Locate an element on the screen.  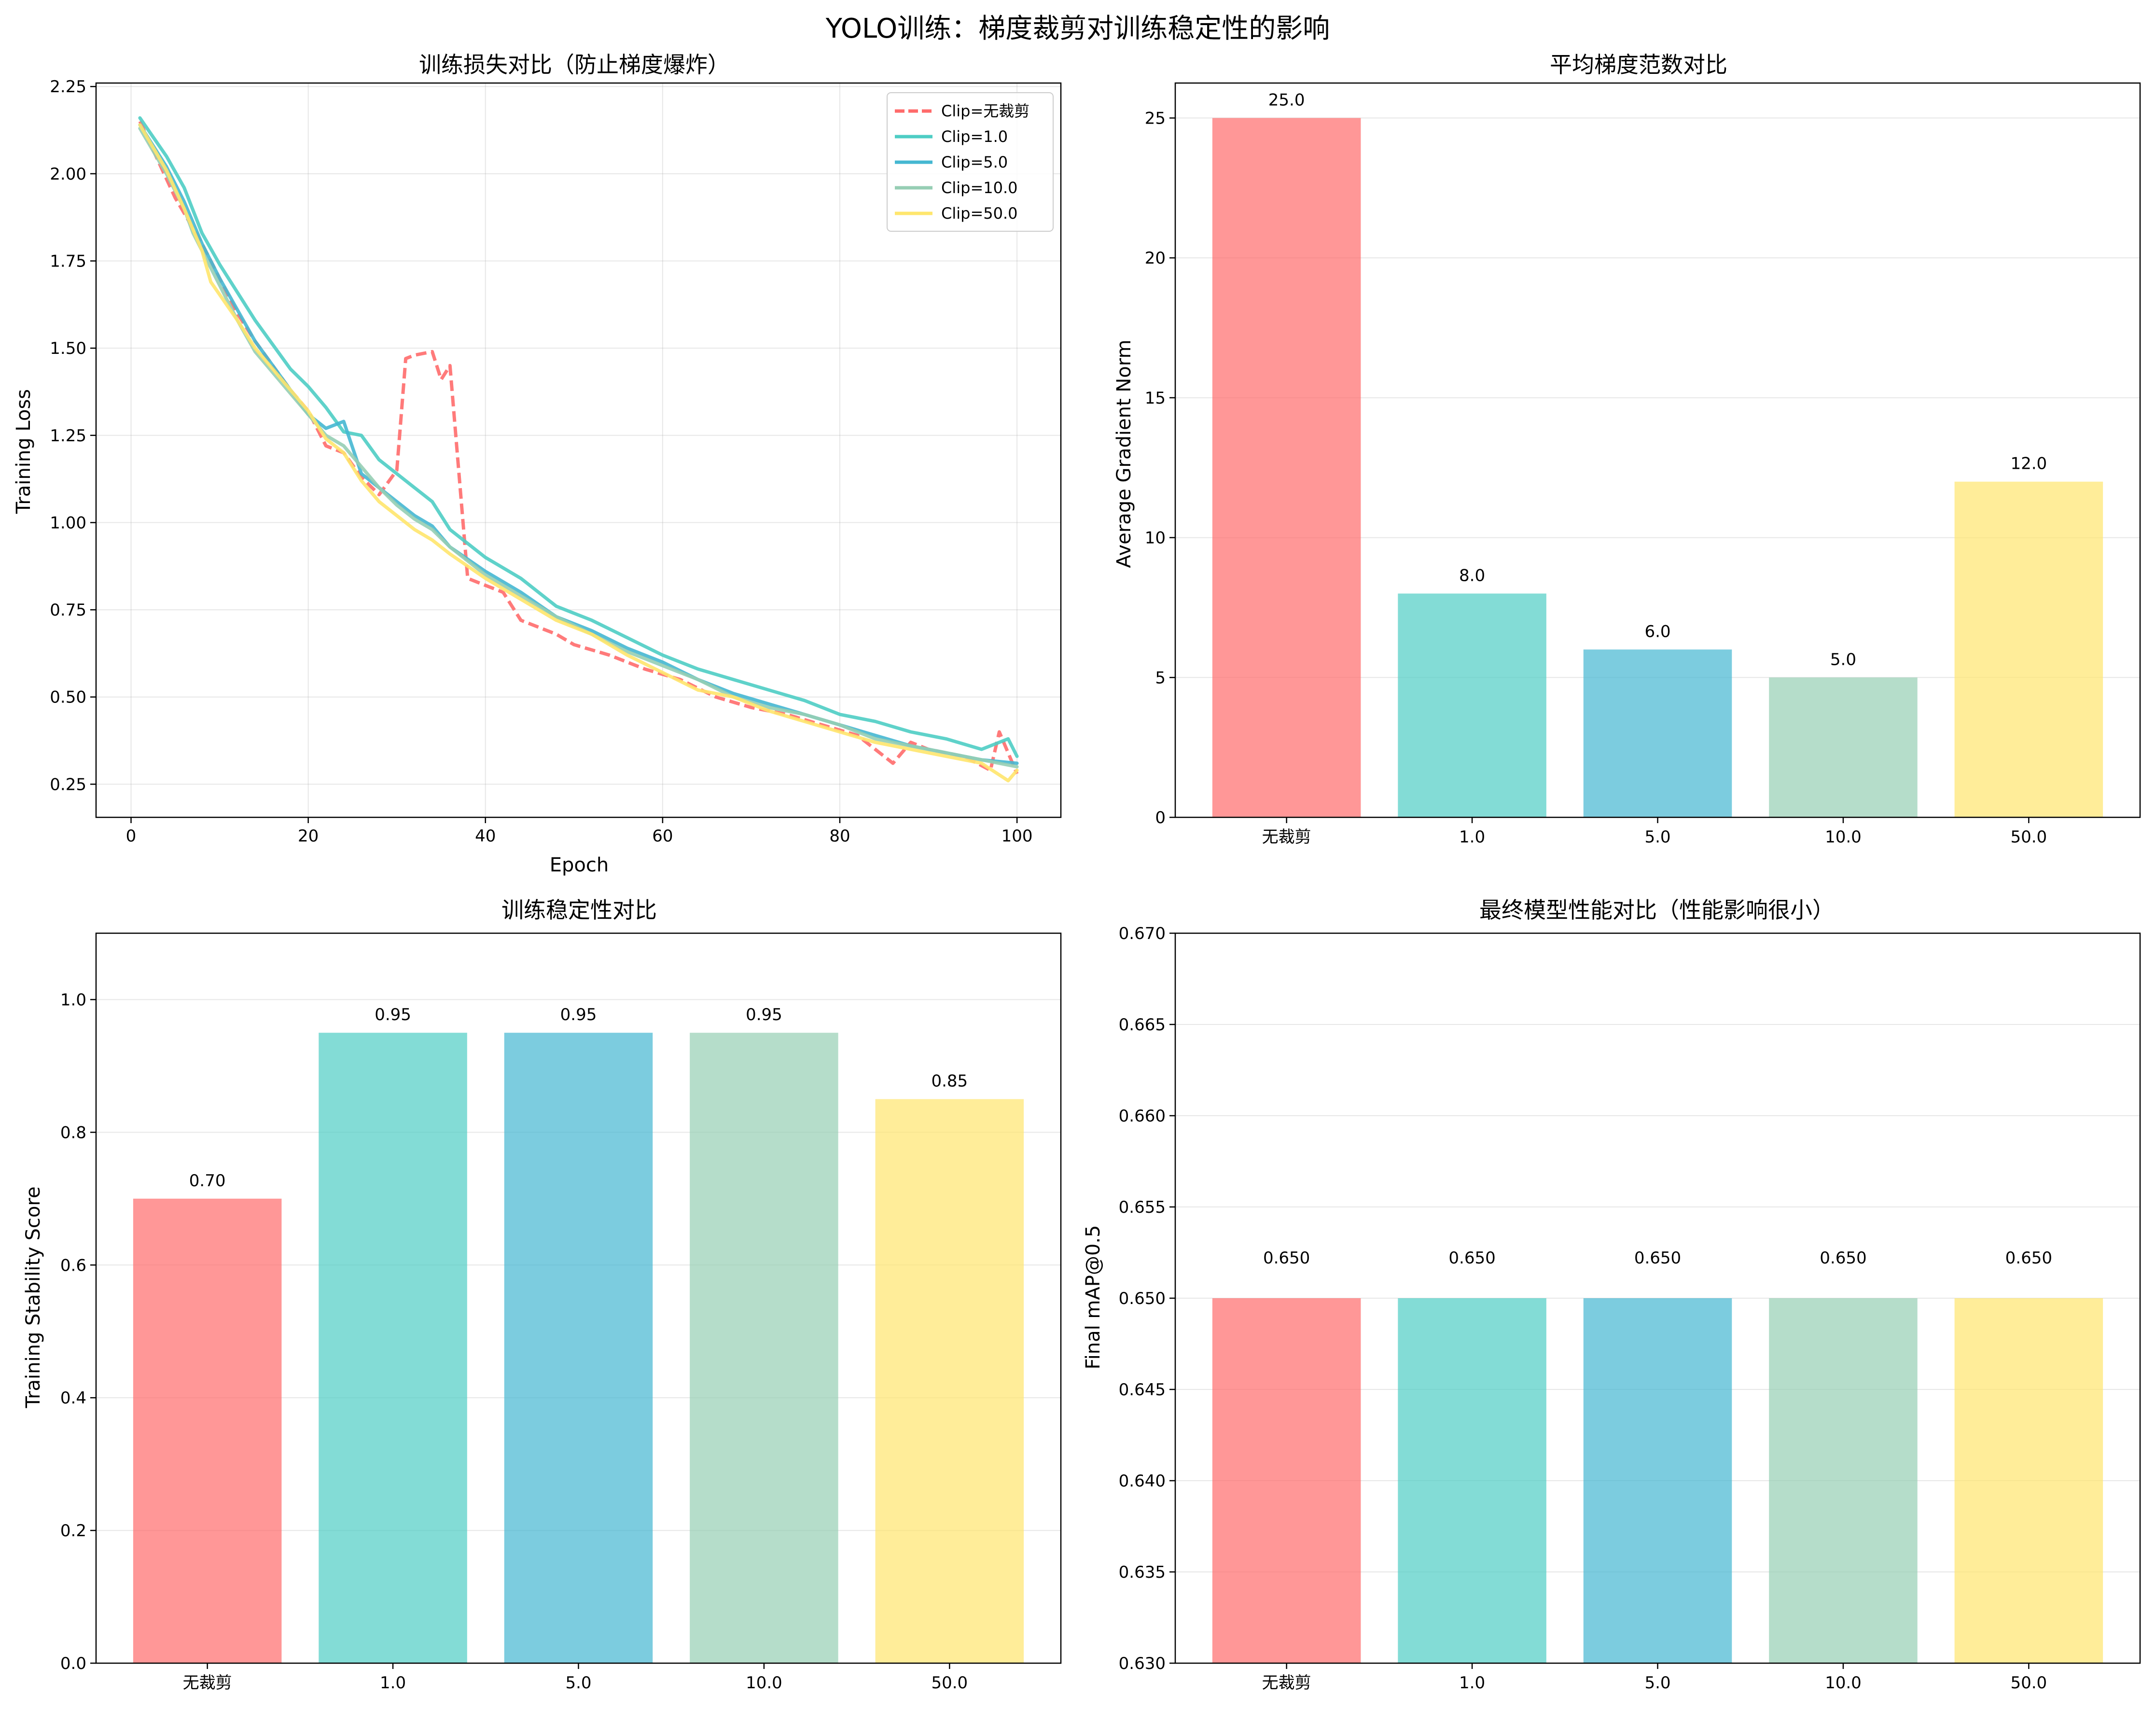
bar-value-label: 0.70 is located at coordinates (207, 1181).